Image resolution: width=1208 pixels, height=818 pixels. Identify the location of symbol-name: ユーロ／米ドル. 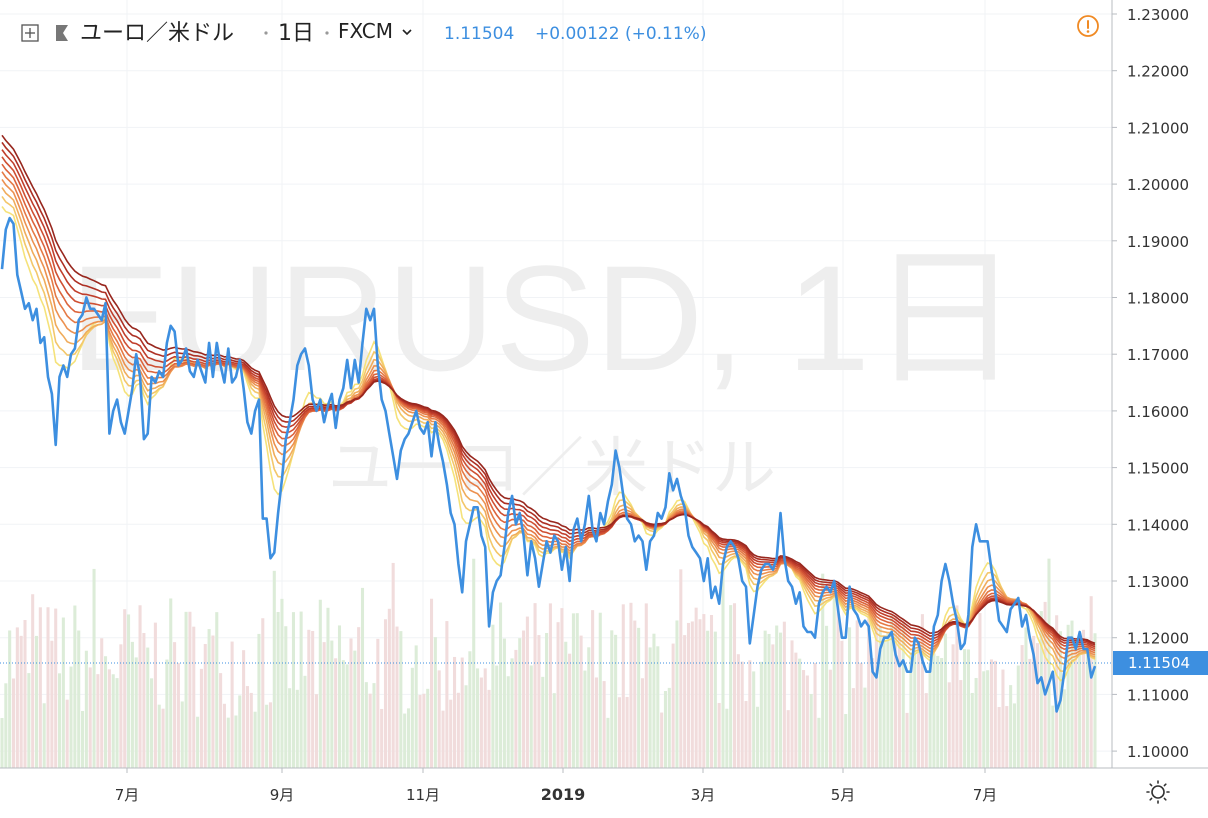
(157, 33).